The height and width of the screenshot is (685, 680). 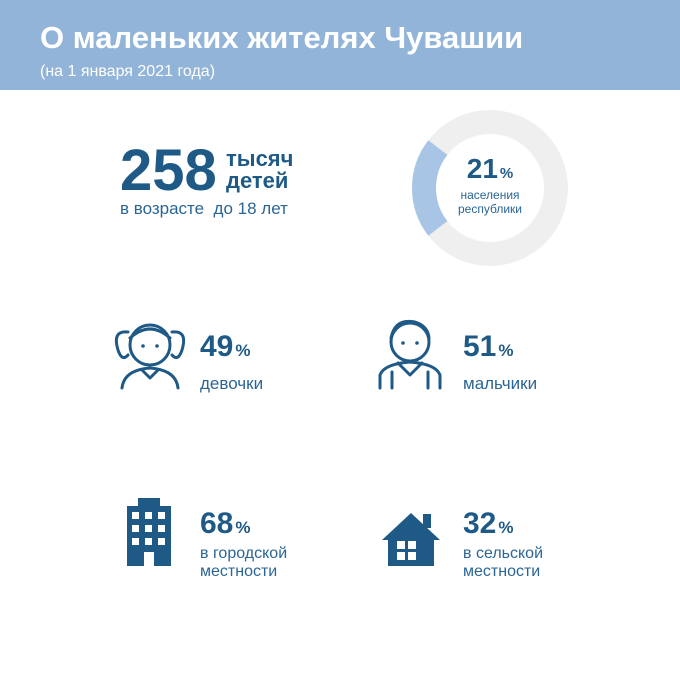 What do you see at coordinates (479, 346) in the screenshot?
I see `stat-value: 51` at bounding box center [479, 346].